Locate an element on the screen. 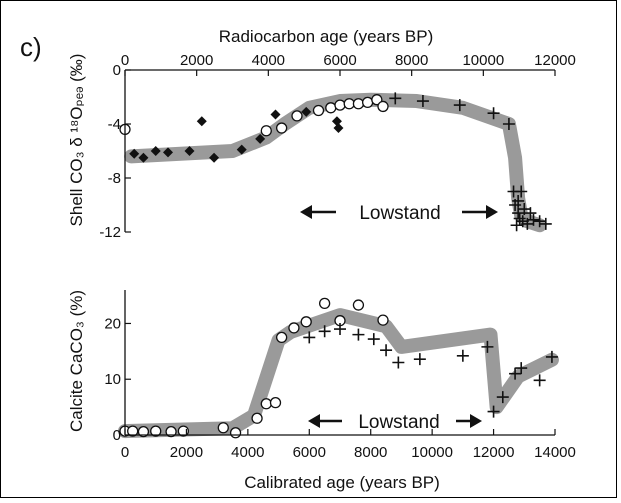 This screenshot has width=621, height=503. top-y-tick-label: -8 is located at coordinates (114, 178).